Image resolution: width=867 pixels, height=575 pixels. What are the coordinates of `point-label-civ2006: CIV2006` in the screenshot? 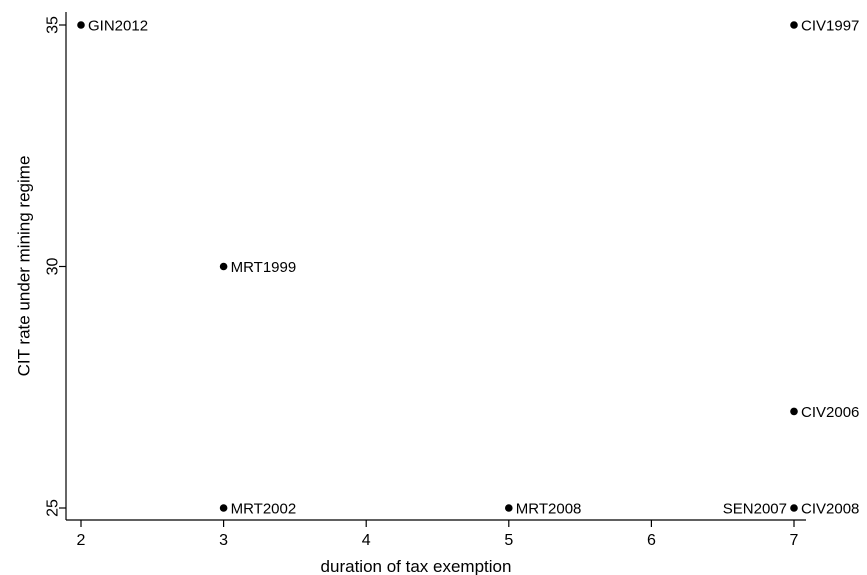 It's located at (830, 412).